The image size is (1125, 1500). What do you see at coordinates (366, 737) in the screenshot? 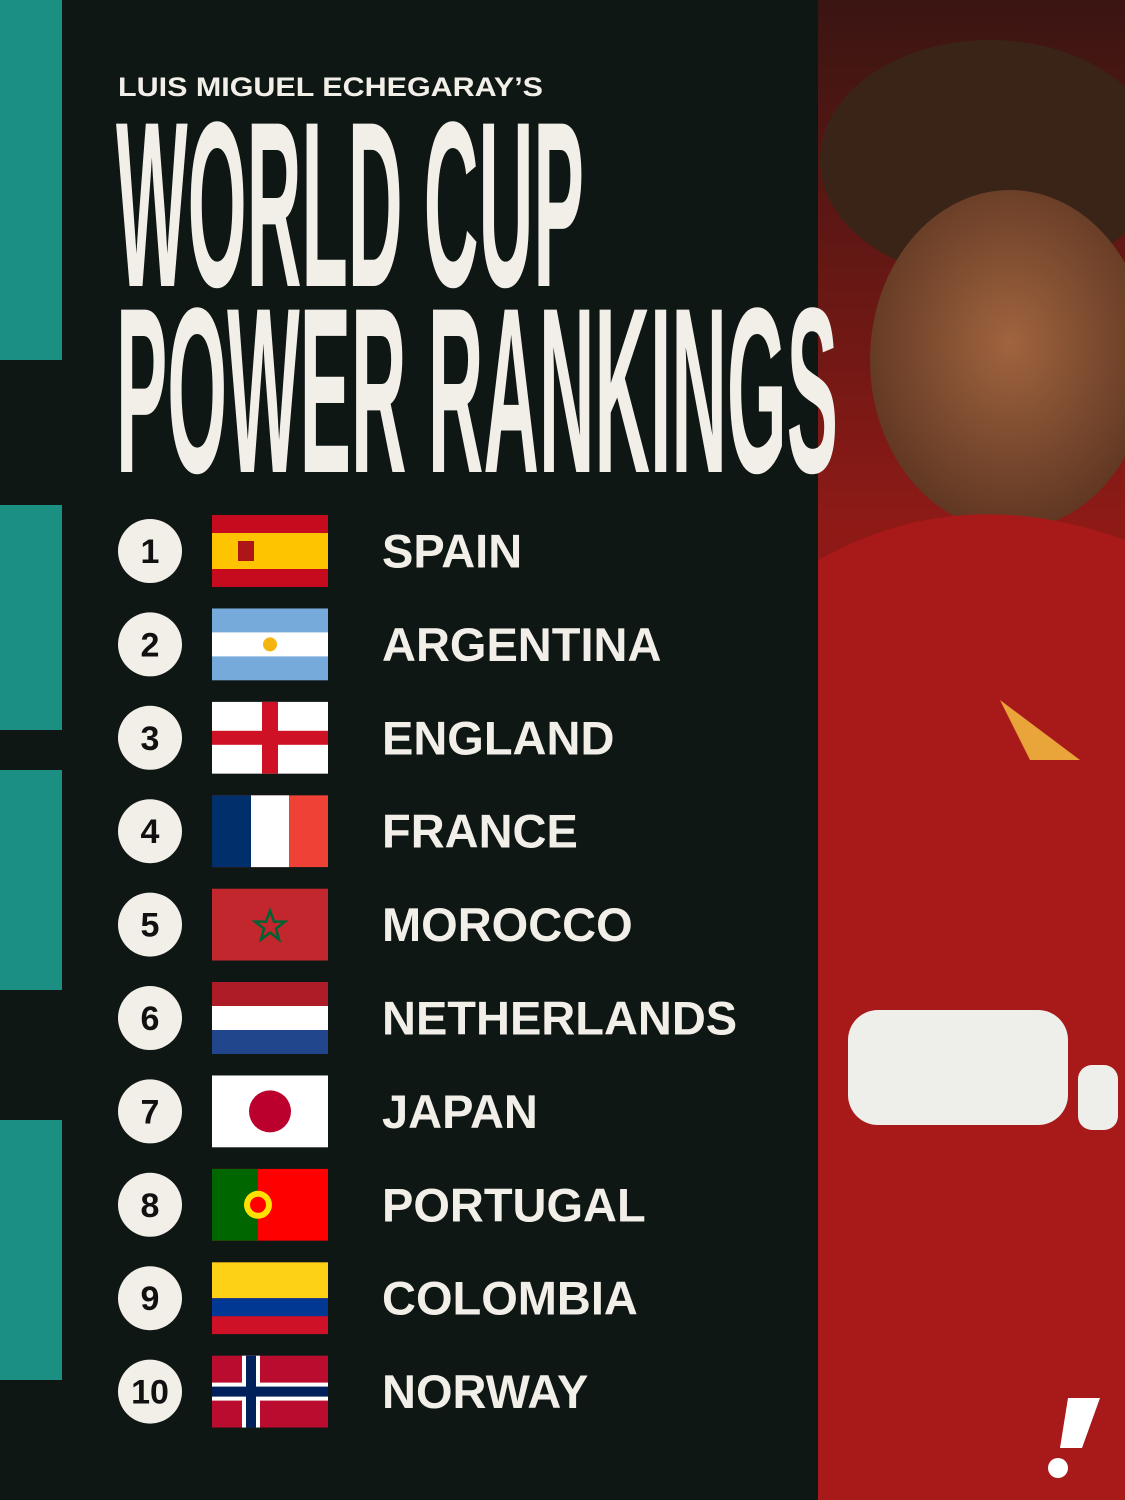
I see `ranking-row: 3 ENGLAND` at bounding box center [366, 737].